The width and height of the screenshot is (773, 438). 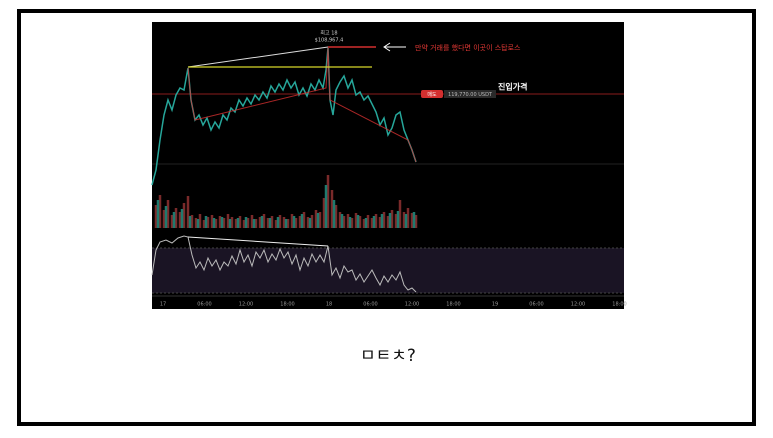 What do you see at coordinates (329, 41) in the screenshot?
I see `peak-price: $108,967.4` at bounding box center [329, 41].